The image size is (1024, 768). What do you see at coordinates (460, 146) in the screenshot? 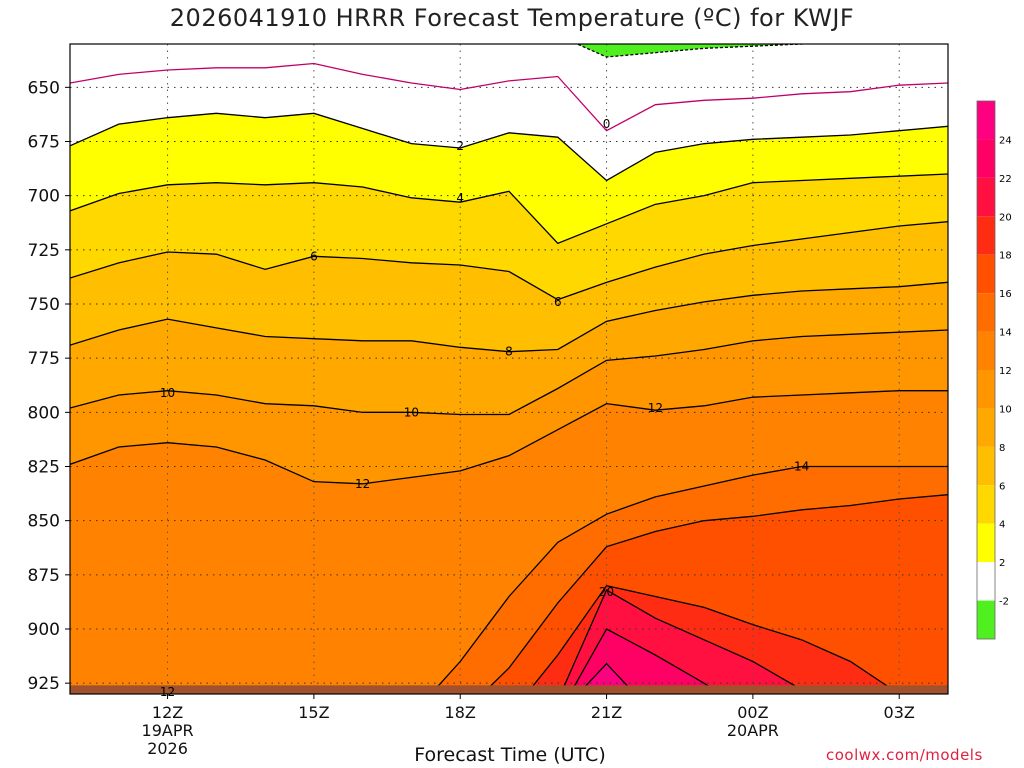
I see `contour-label-1: 2` at bounding box center [460, 146].